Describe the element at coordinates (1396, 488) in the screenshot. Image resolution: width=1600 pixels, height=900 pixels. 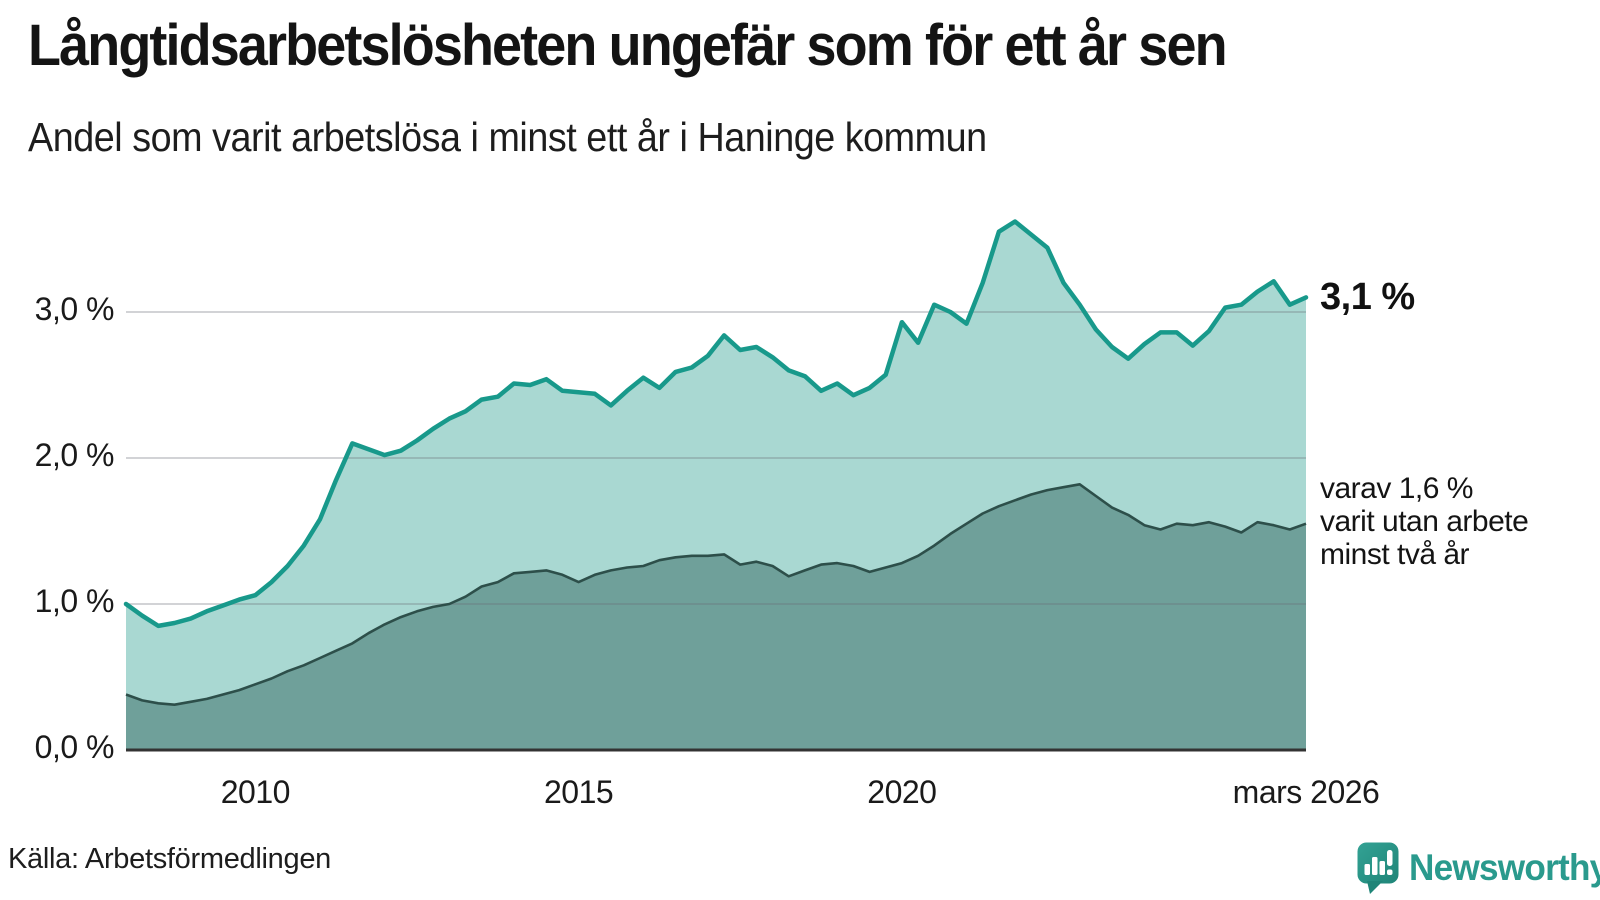
I see `annotation-line-1: varav 1,6 %` at that location.